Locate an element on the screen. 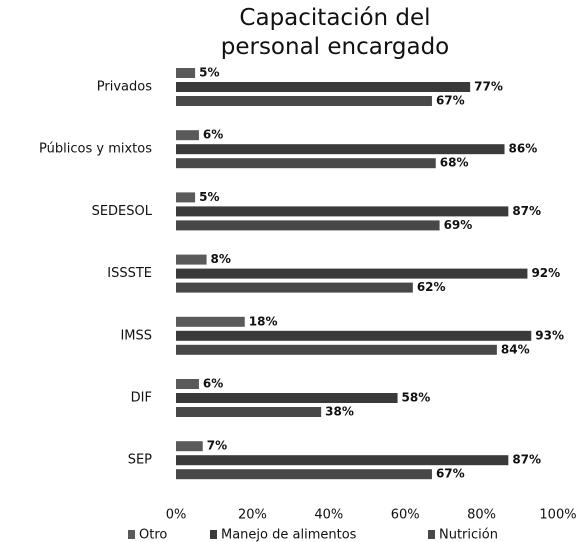 The width and height of the screenshot is (576, 542). value-label: 7% is located at coordinates (217, 446).